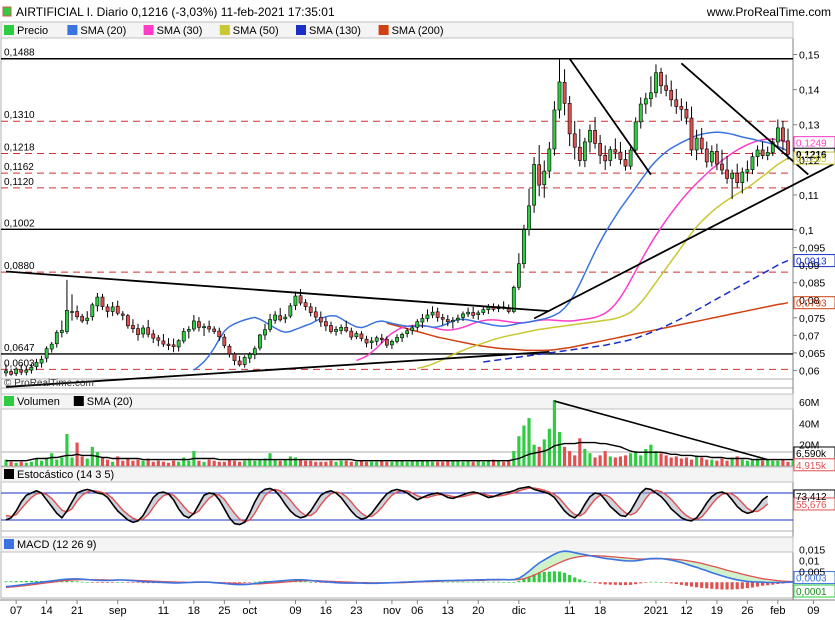  I want to click on x-tick-label: 19, so click(717, 611).